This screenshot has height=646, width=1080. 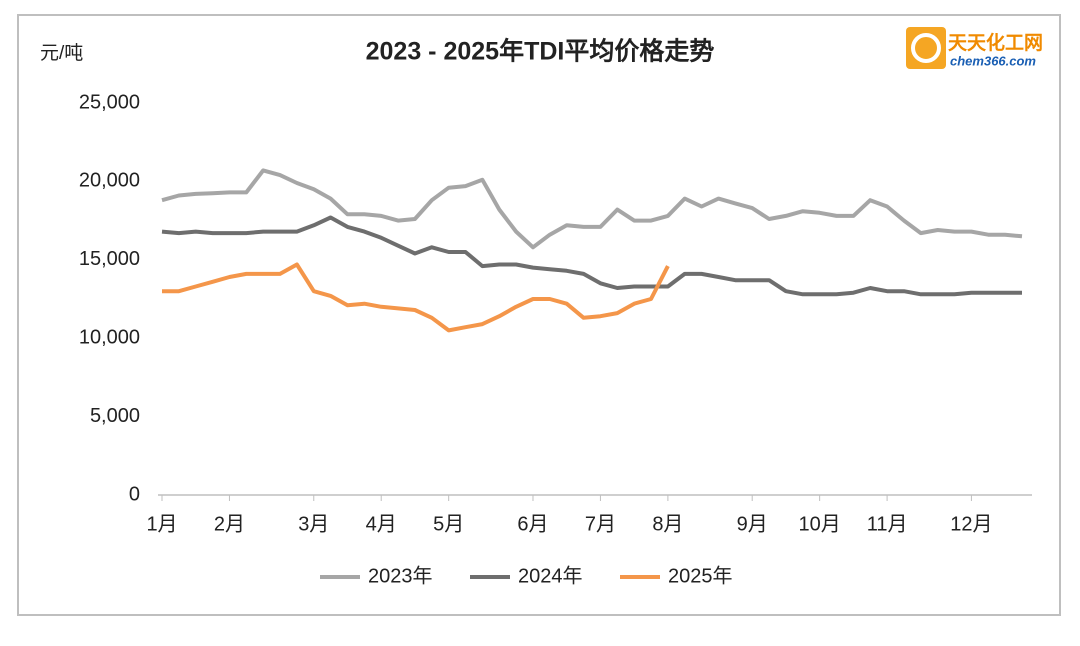 What do you see at coordinates (109, 337) in the screenshot?
I see `y-tick-label: 10,000` at bounding box center [109, 337].